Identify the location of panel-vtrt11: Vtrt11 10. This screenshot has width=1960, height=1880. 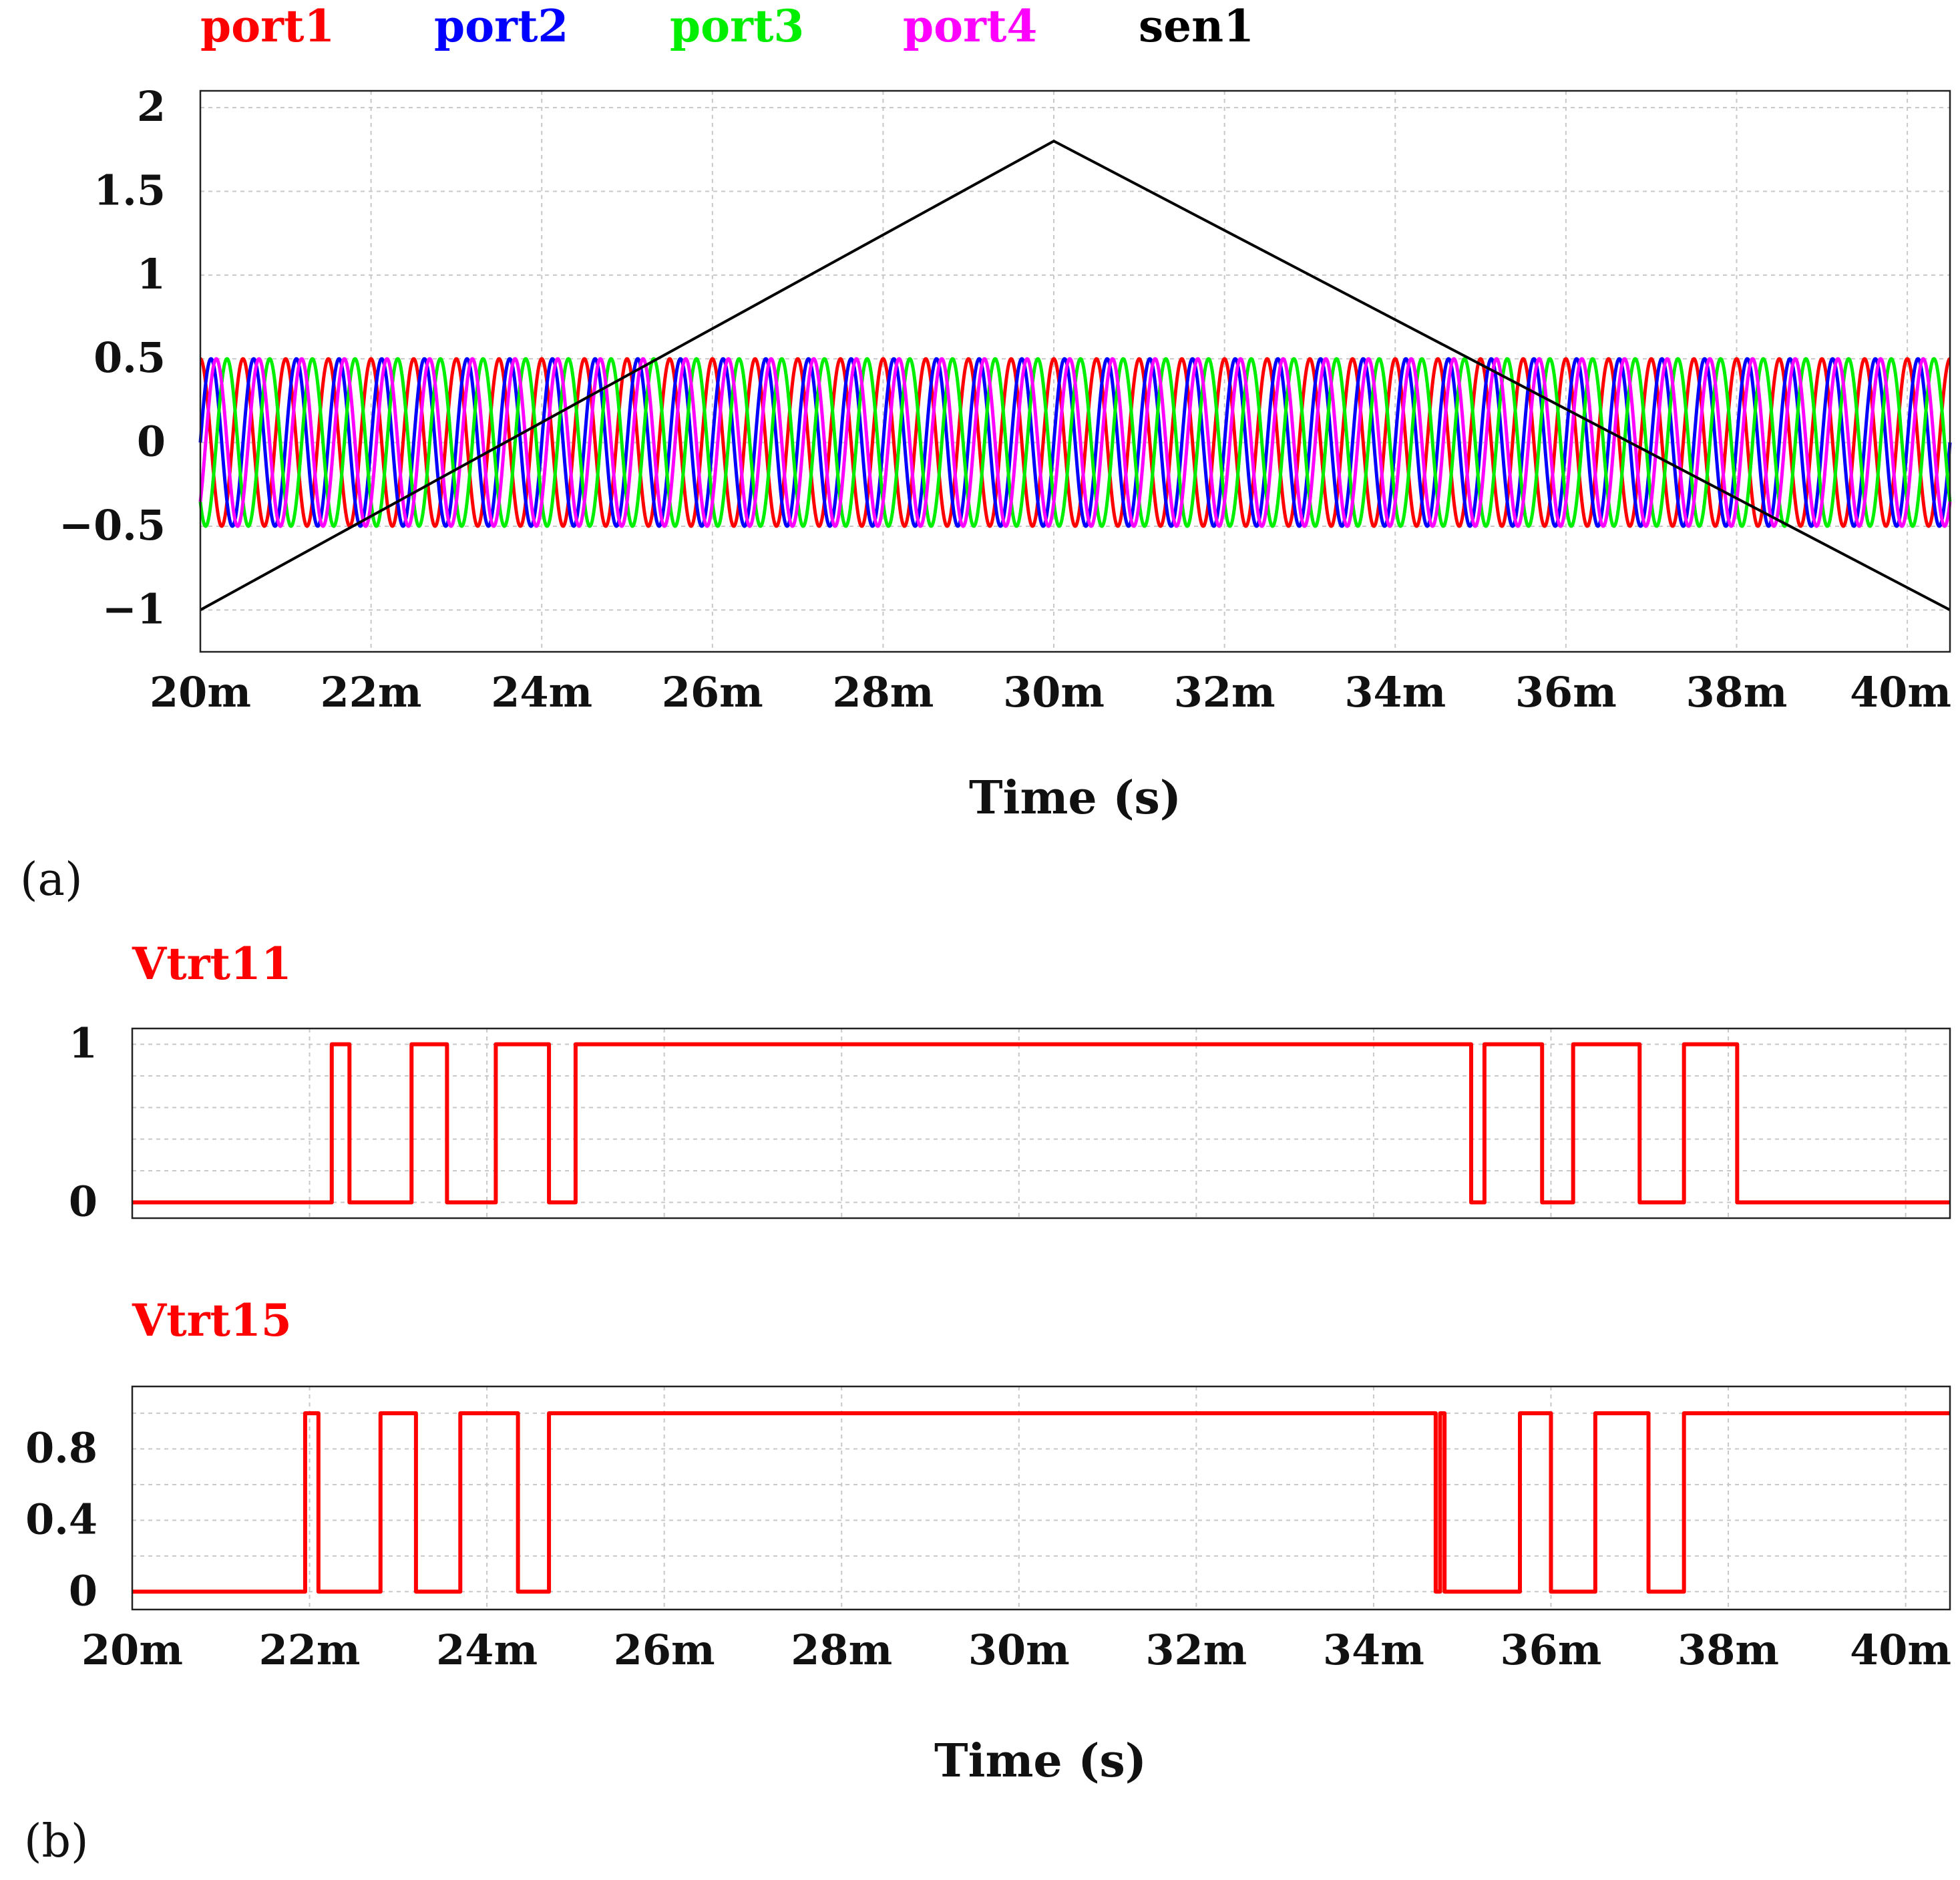
(1010, 1082).